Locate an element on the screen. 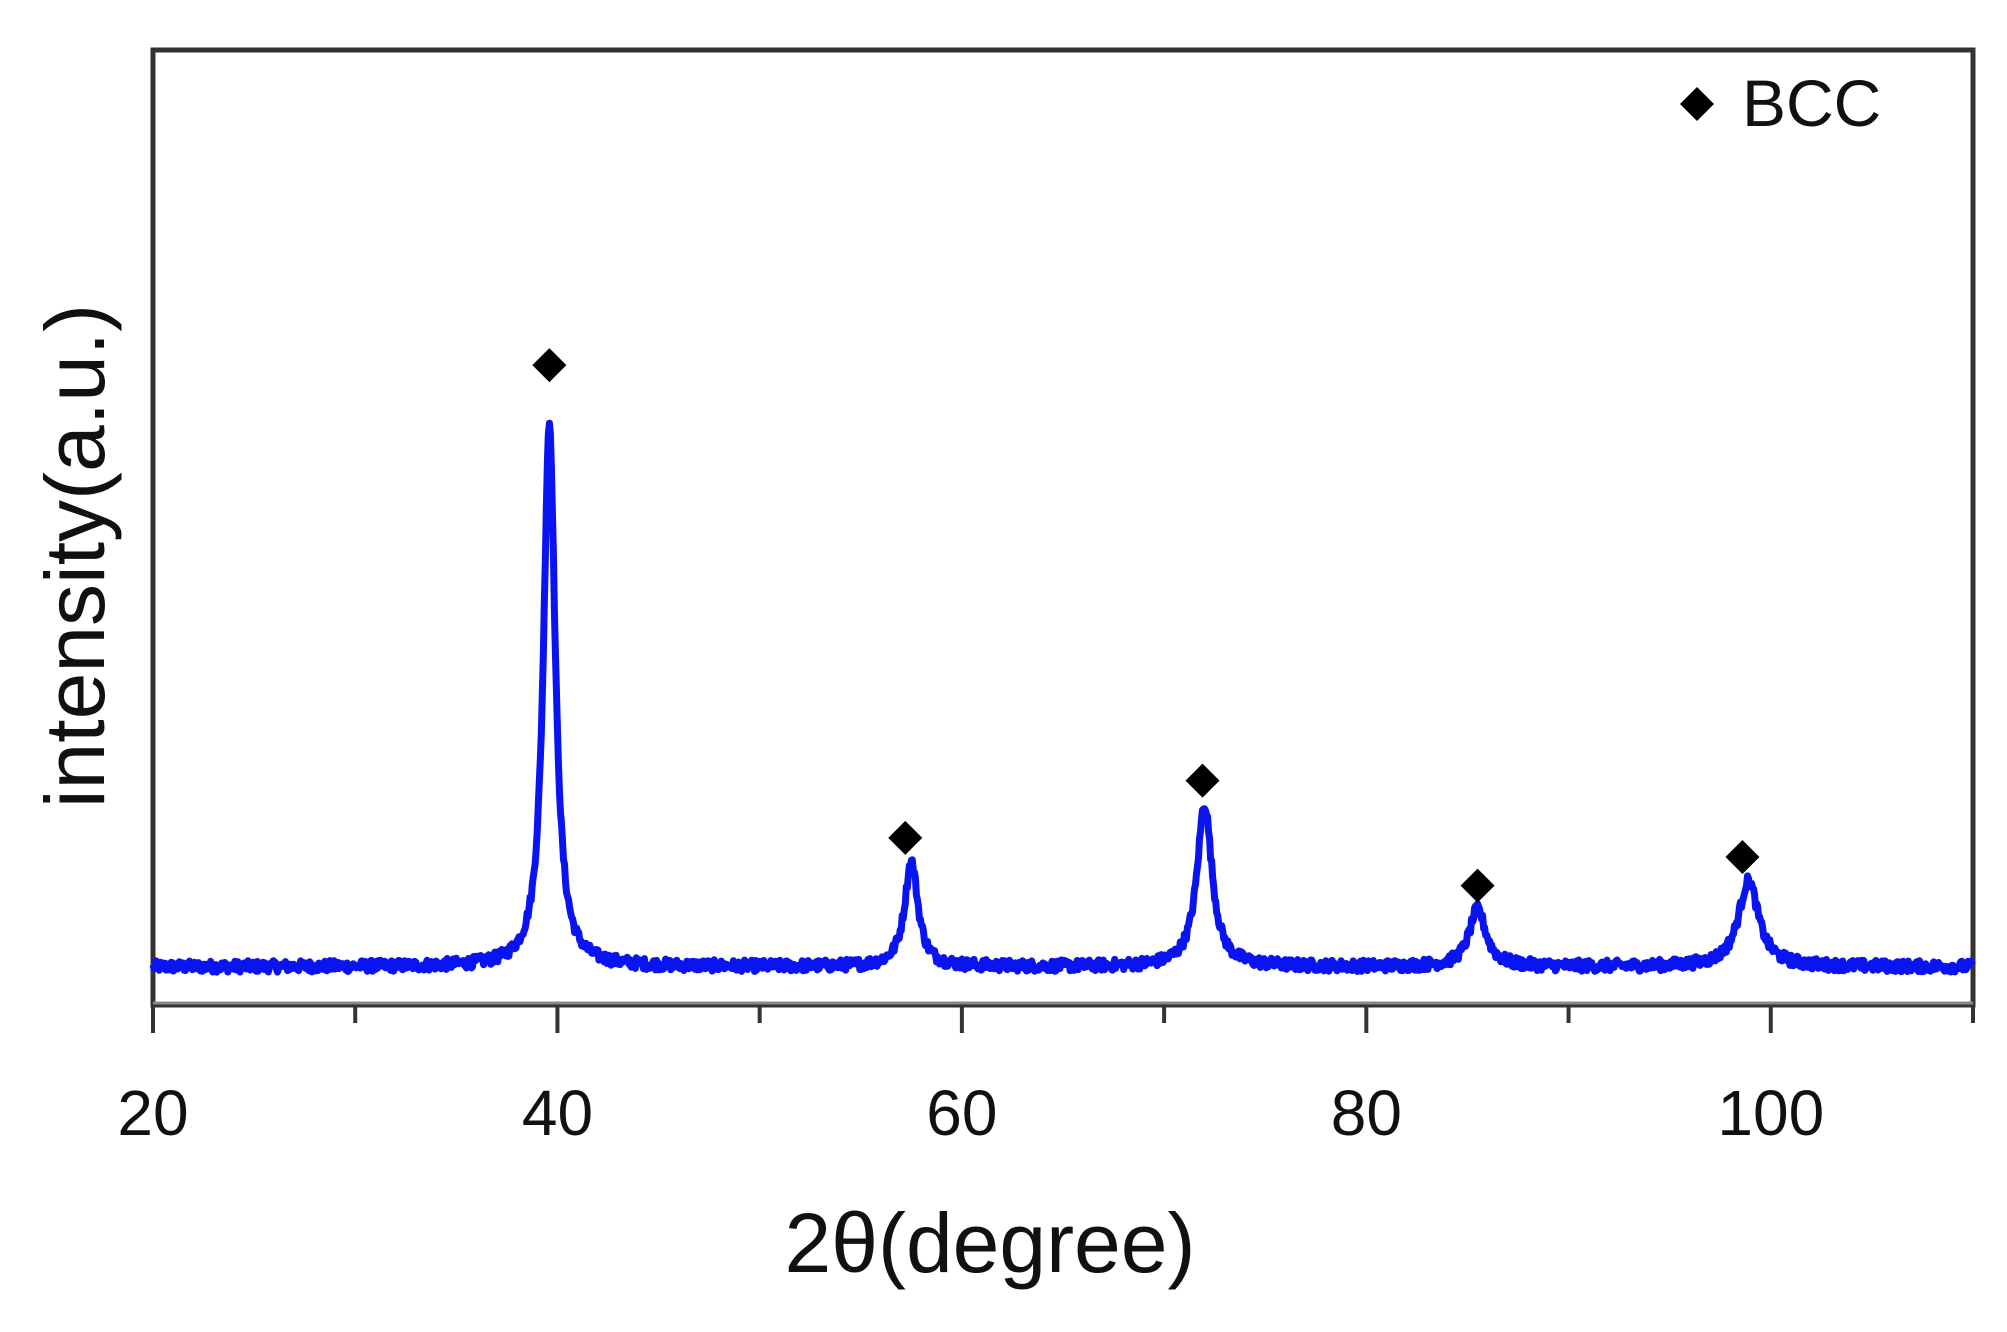  x-tick-label-4: 100 is located at coordinates (1770, 1113).